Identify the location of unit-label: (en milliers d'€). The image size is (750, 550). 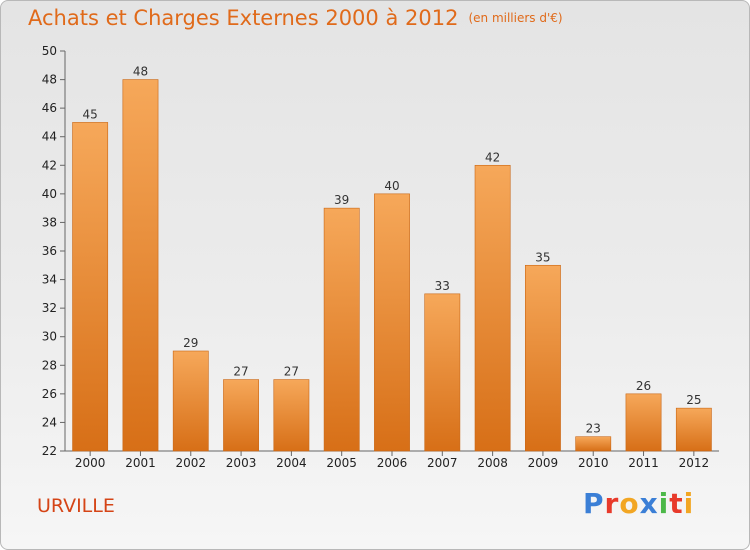
(515, 18).